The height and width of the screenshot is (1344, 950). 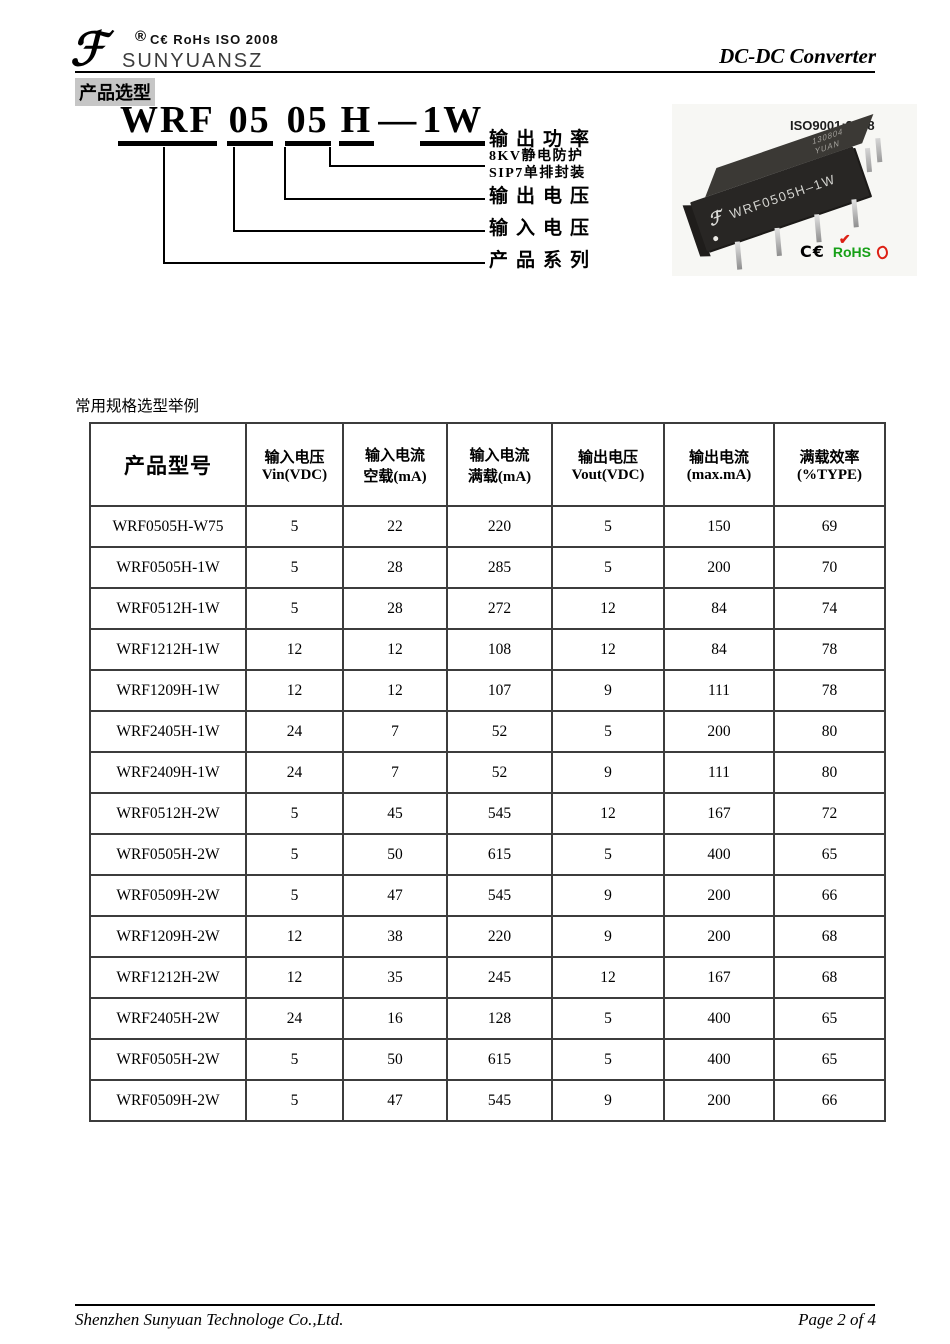 What do you see at coordinates (719, 526) in the screenshot?
I see `value-cell: 150` at bounding box center [719, 526].